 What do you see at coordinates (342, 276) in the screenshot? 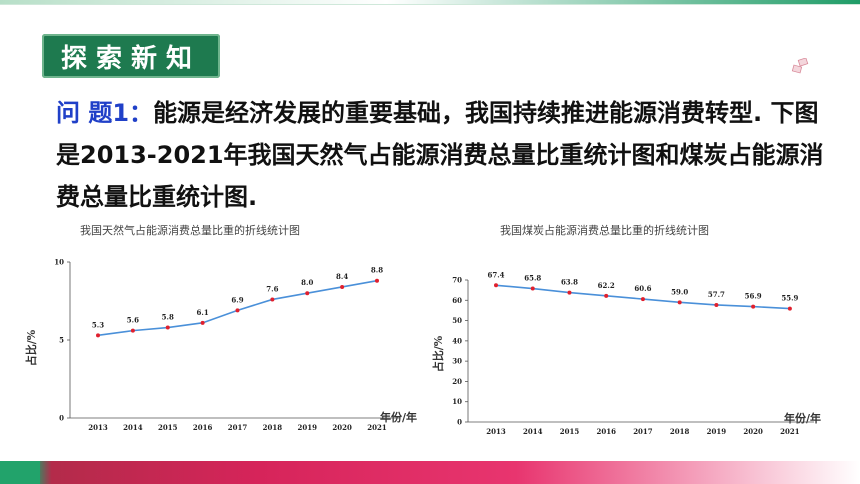
I see `data-label: 8.4` at bounding box center [342, 276].